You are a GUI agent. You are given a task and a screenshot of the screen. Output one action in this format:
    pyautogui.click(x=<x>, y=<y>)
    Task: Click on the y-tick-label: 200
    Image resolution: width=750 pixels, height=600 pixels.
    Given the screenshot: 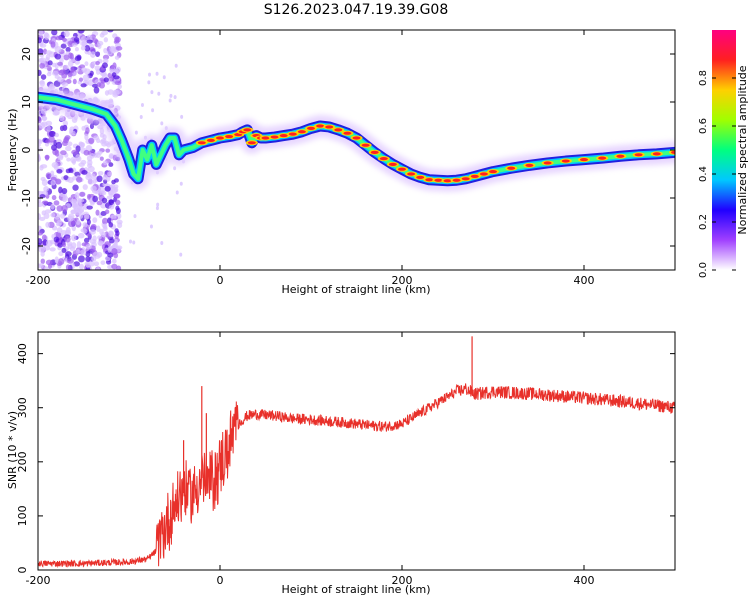 What is the action you would take?
    pyautogui.click(x=22, y=461)
    